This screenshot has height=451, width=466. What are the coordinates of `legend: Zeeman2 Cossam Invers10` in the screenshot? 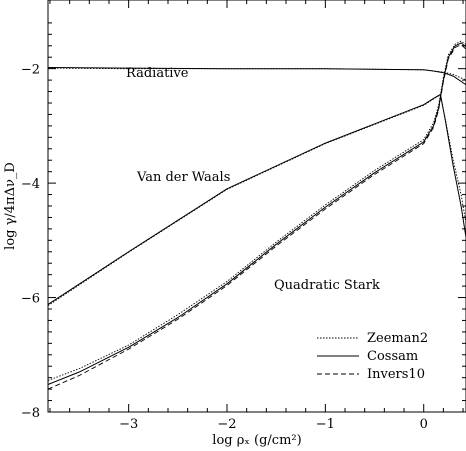 It's located at (372, 356).